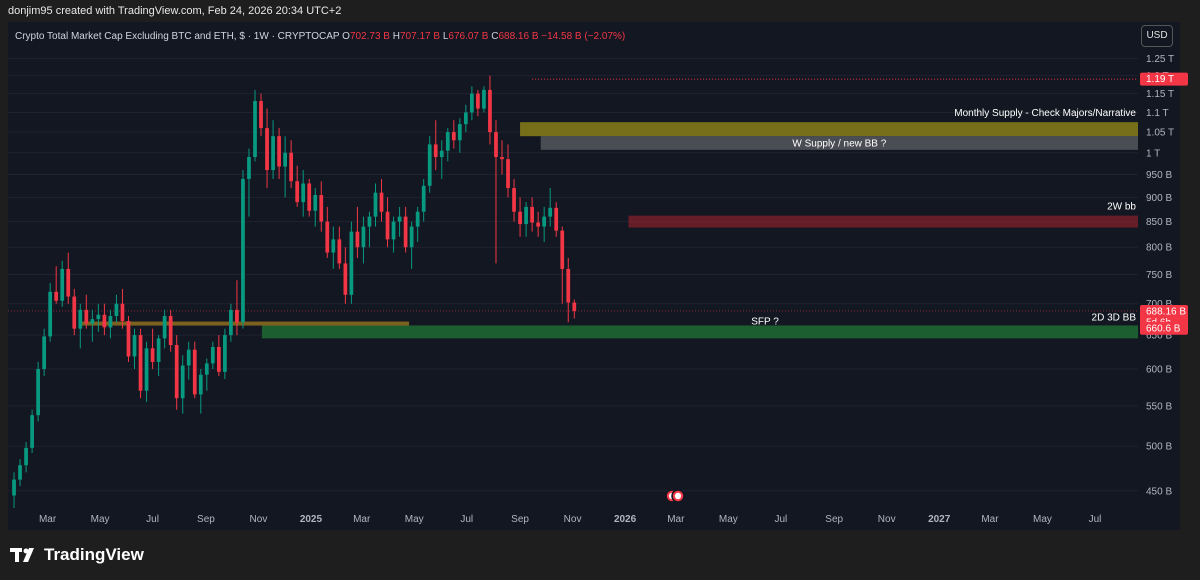 Image resolution: width=1200 pixels, height=580 pixels. Describe the element at coordinates (396, 36) in the screenshot. I see `high-label: H` at that location.